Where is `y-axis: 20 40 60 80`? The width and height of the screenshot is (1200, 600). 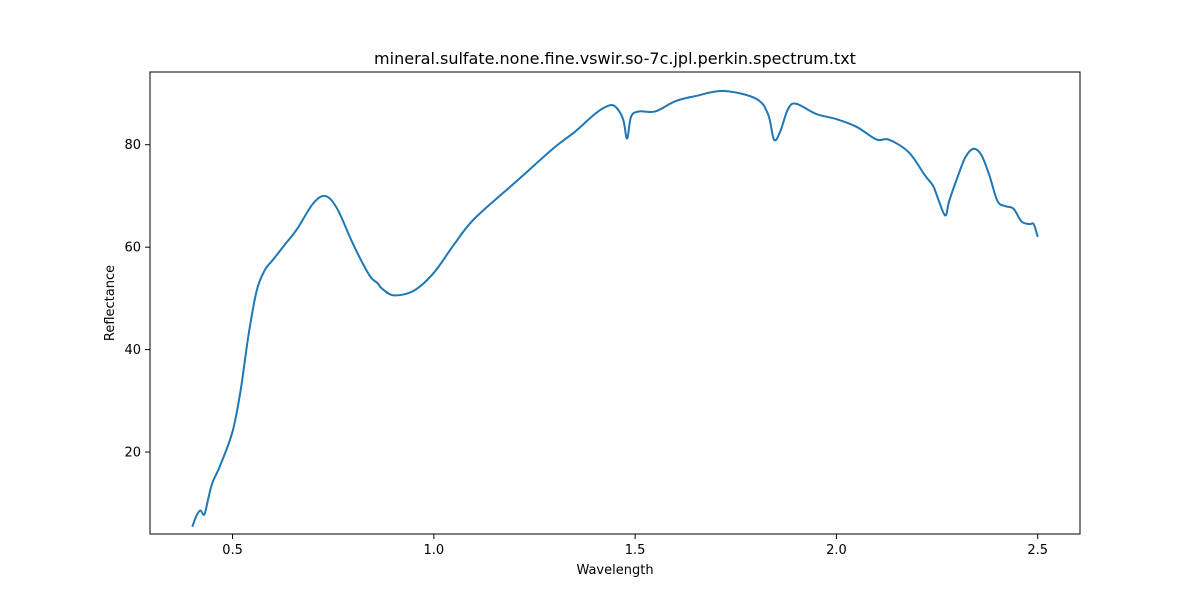
y-axis: 20 40 60 80 is located at coordinates (137, 299).